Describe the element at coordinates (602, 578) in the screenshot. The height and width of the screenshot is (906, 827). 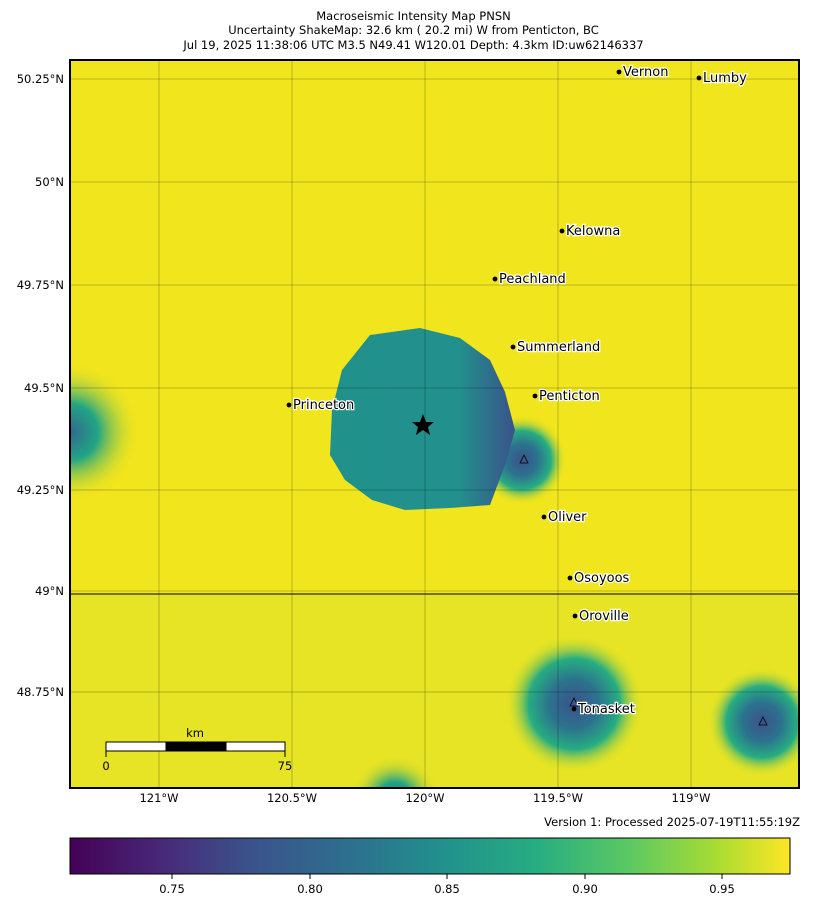
I see `city-label: Osoyoos` at that location.